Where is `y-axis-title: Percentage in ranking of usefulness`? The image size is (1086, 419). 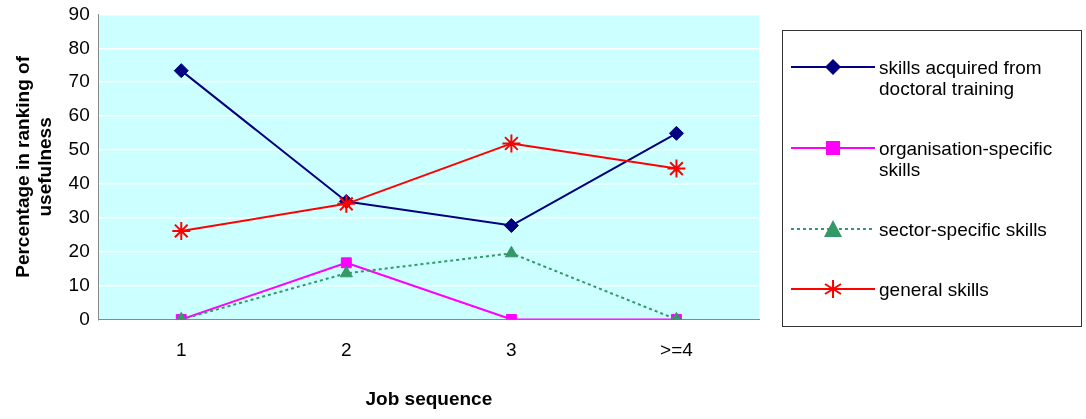 y-axis-title: Percentage in ranking of usefulness is located at coordinates (33, 166).